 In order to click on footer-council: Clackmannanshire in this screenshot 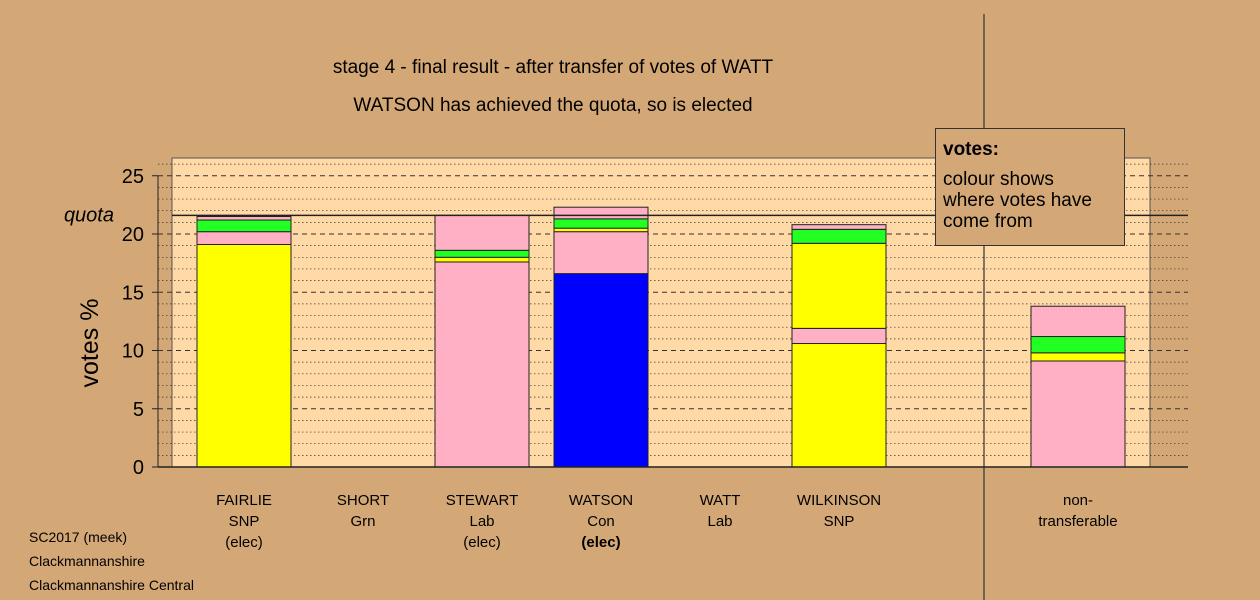, I will do `click(87, 561)`.